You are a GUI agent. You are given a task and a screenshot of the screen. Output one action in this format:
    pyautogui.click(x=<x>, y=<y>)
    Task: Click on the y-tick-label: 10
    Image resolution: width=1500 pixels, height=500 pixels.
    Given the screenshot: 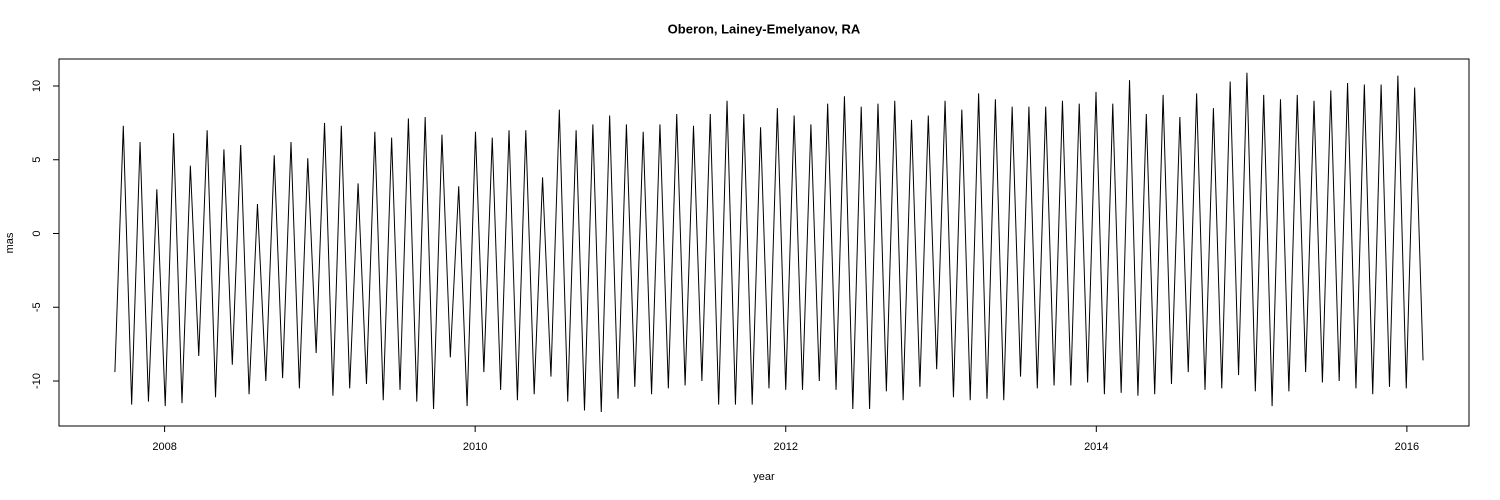 What is the action you would take?
    pyautogui.click(x=37, y=86)
    